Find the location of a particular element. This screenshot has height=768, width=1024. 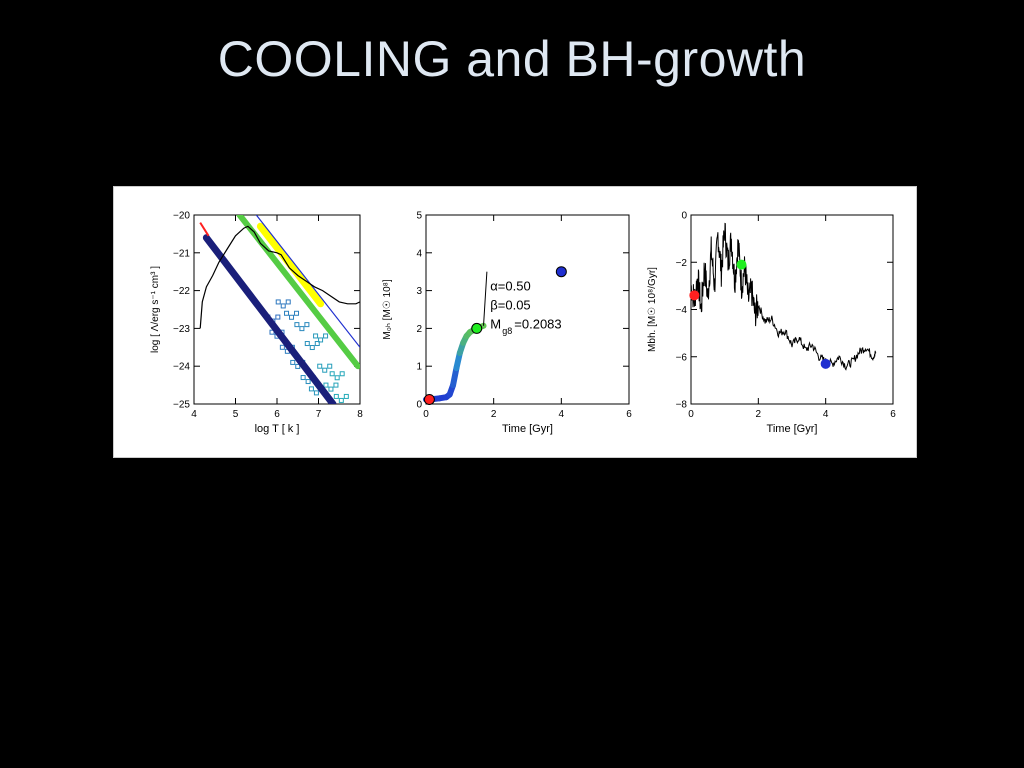

cooling-function-line is located at coordinates (279, 277).